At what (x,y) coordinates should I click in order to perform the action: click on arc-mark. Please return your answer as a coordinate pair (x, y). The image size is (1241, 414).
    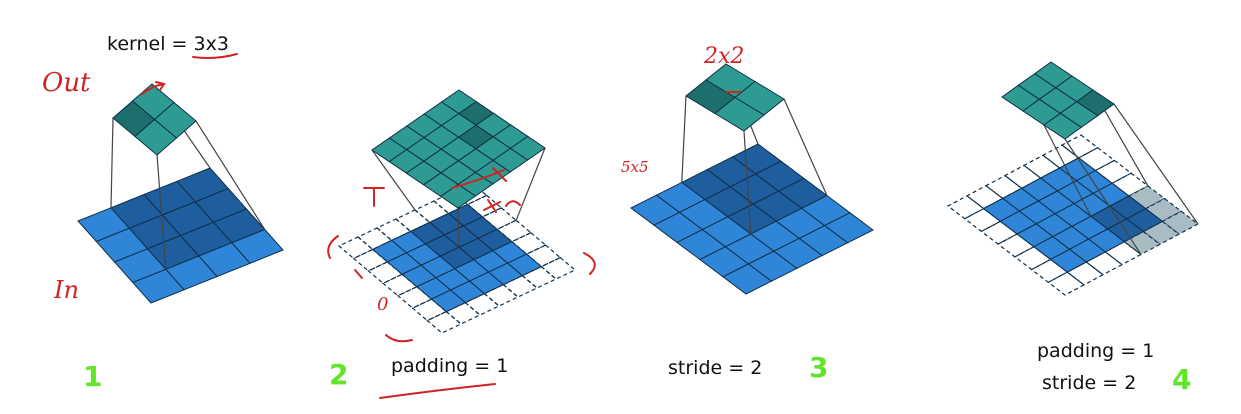
    Looking at the image, I should click on (513, 203).